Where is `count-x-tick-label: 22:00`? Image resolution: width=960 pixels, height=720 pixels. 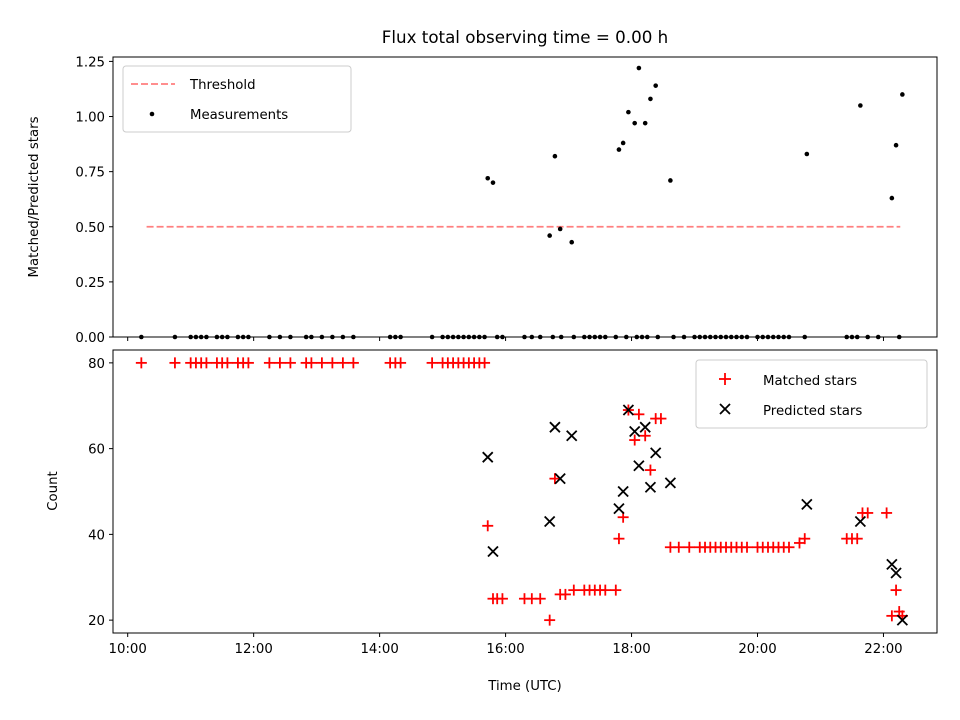 count-x-tick-label: 22:00 is located at coordinates (883, 649).